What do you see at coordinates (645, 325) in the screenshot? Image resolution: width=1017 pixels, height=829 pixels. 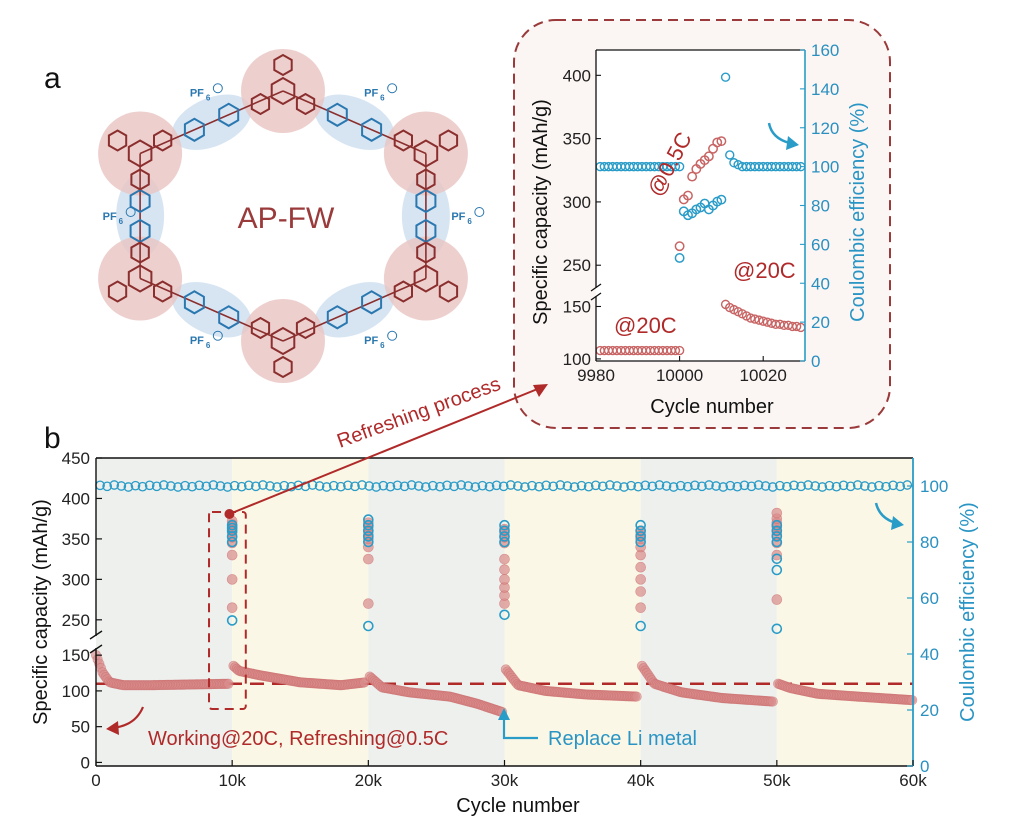 I see `inset-label-20c-left: @20C` at bounding box center [645, 325].